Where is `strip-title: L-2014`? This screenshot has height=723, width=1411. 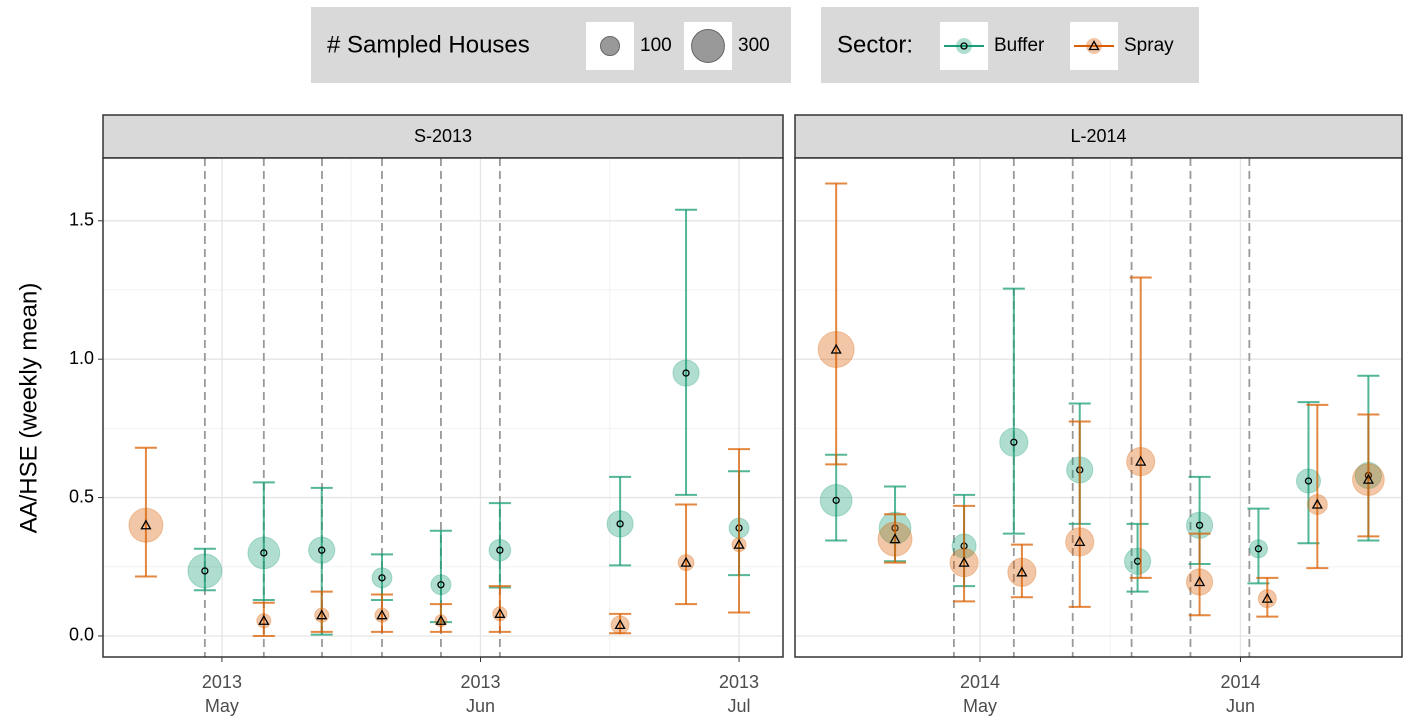
strip-title: L-2014 is located at coordinates (1098, 136).